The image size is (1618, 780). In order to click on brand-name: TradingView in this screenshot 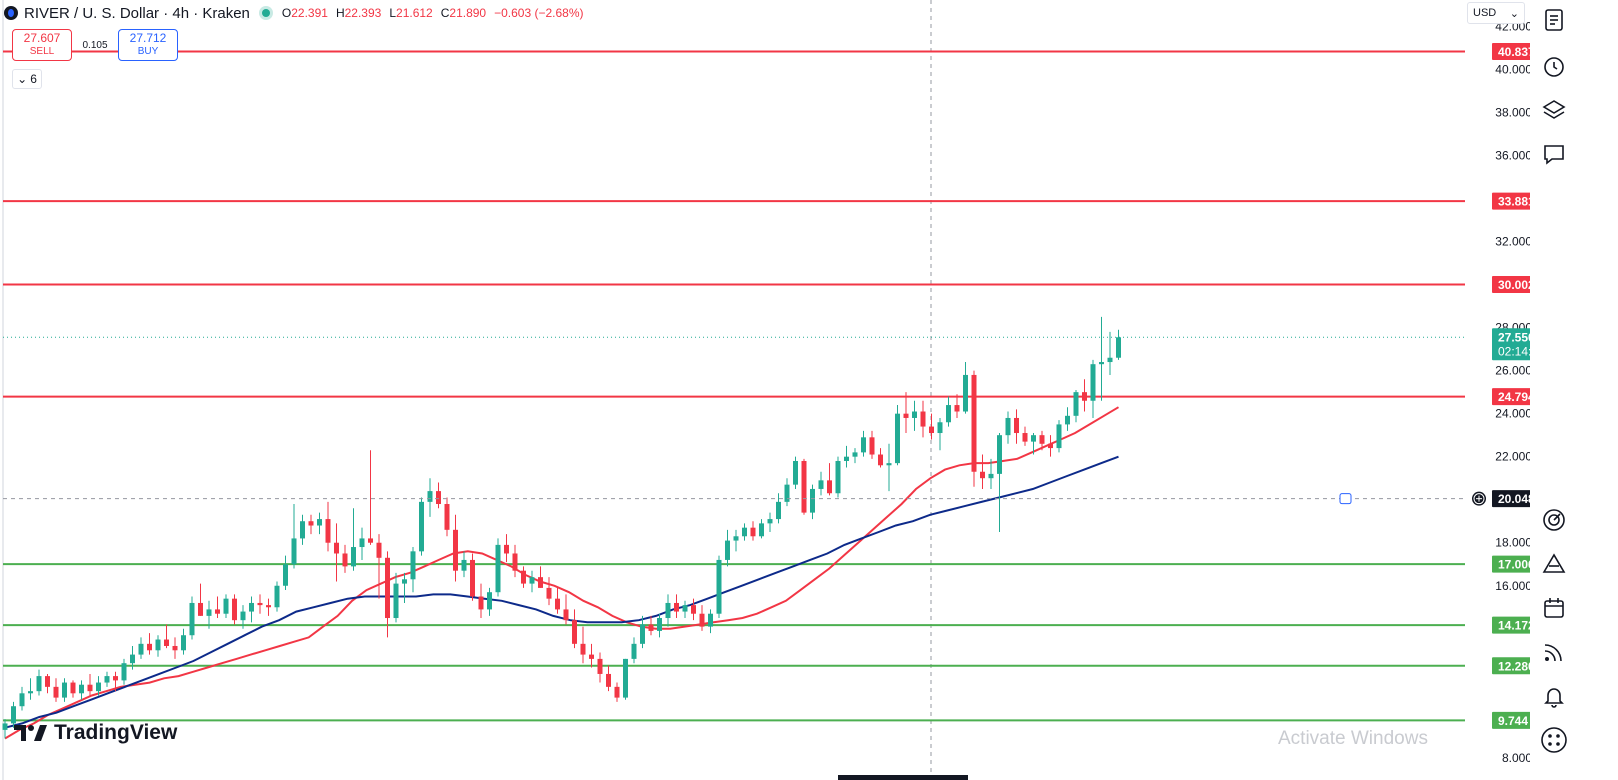, I will do `click(116, 732)`.